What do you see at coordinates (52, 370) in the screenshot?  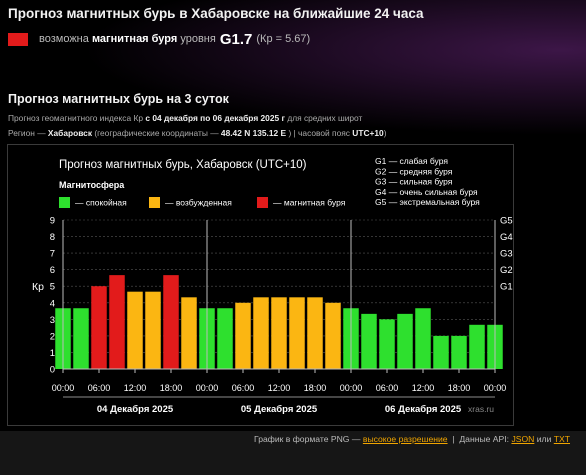 I see `y-tick-label: 0` at bounding box center [52, 370].